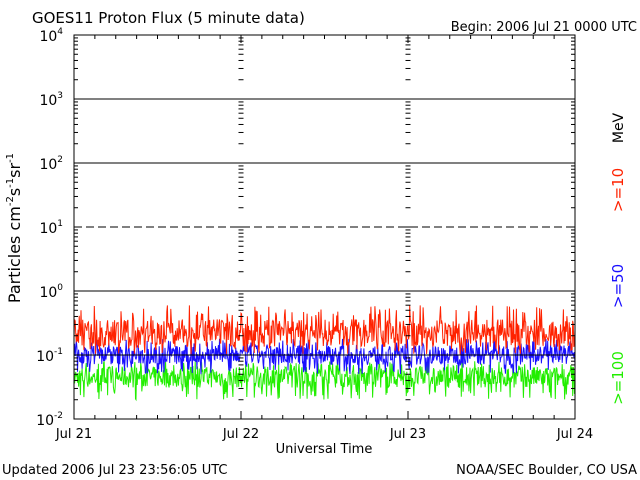  I want to click on y-tick-label: 10⁻¹, so click(49, 356).